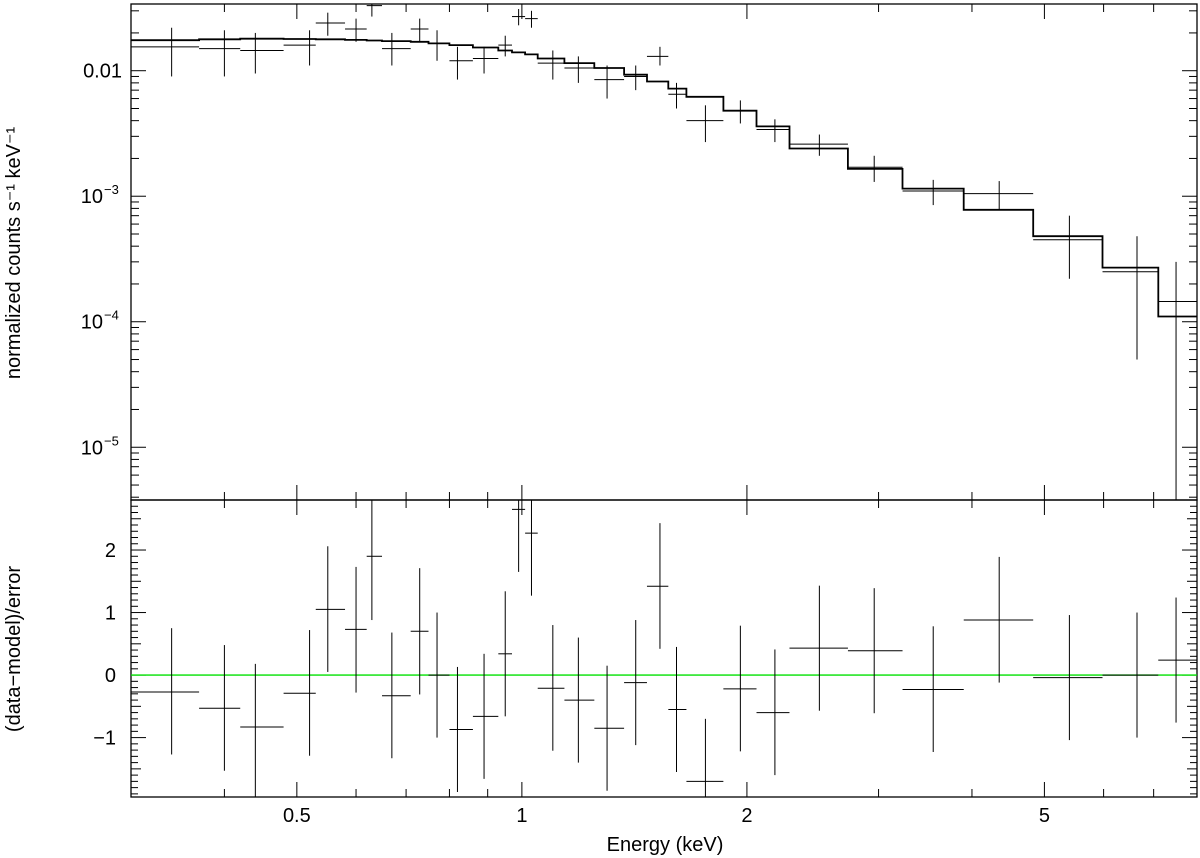 This screenshot has height=858, width=1200. Describe the element at coordinates (746, 816) in the screenshot. I see `x-tick-label: 2` at that location.